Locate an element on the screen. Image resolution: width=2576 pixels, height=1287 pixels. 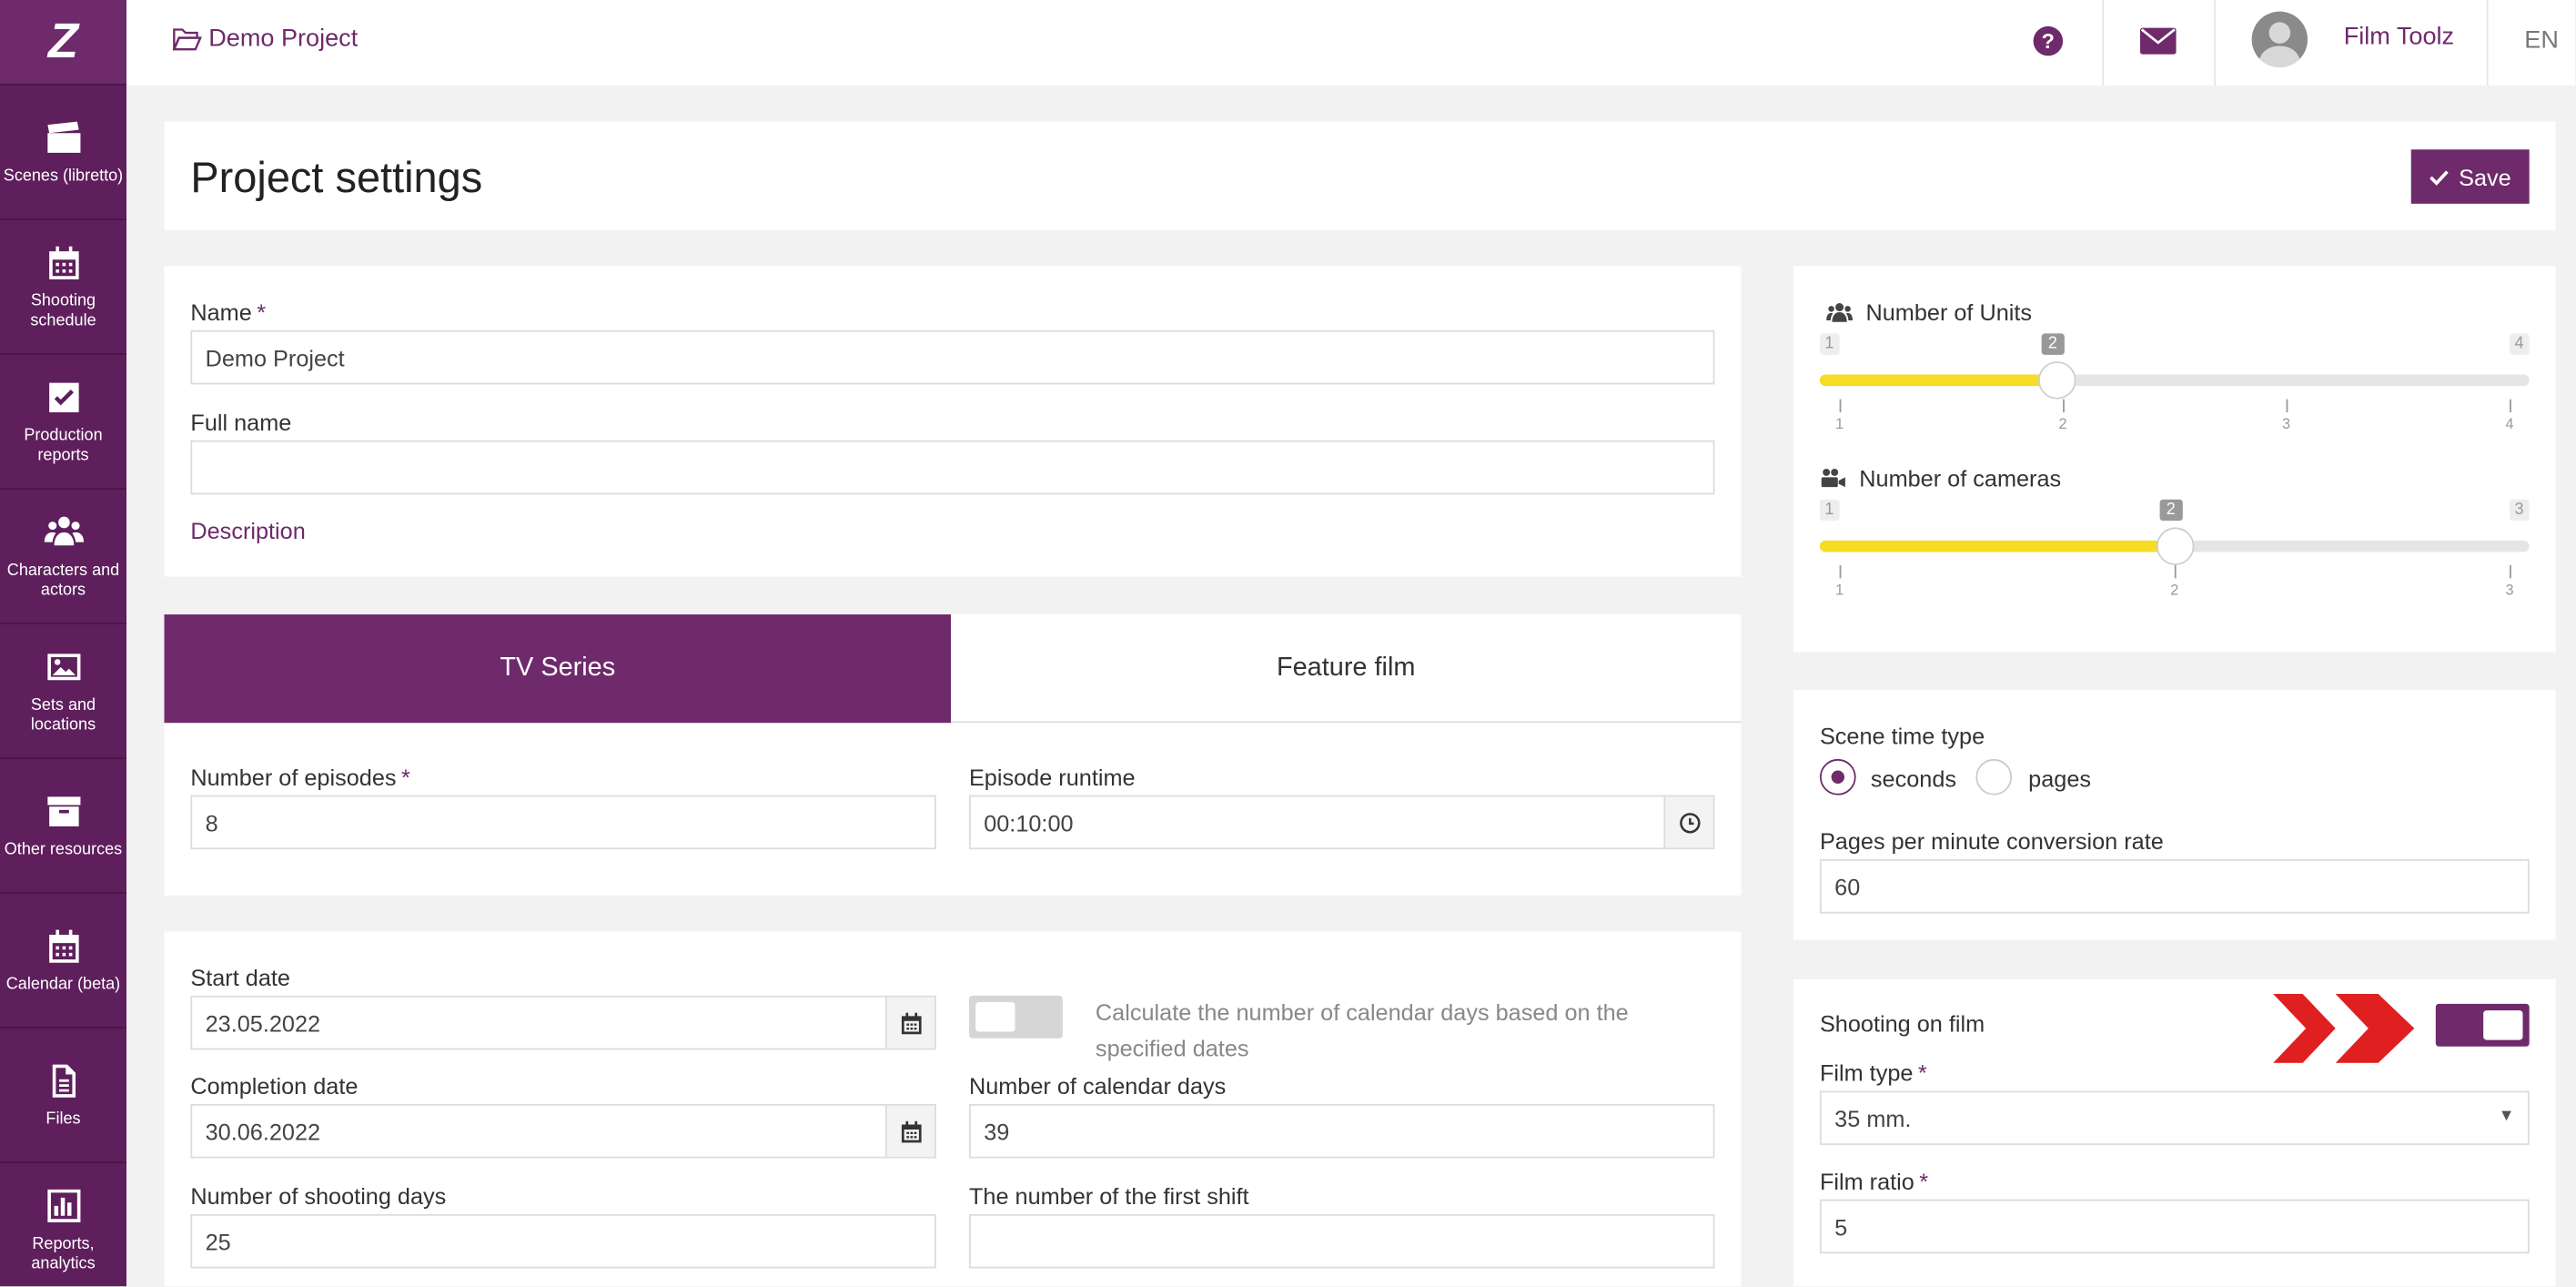
mail-icon is located at coordinates (2158, 41).